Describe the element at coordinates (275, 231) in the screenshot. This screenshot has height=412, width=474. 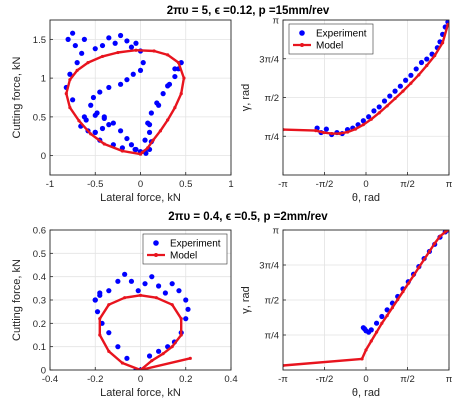
I see `y-tick-label: π` at that location.